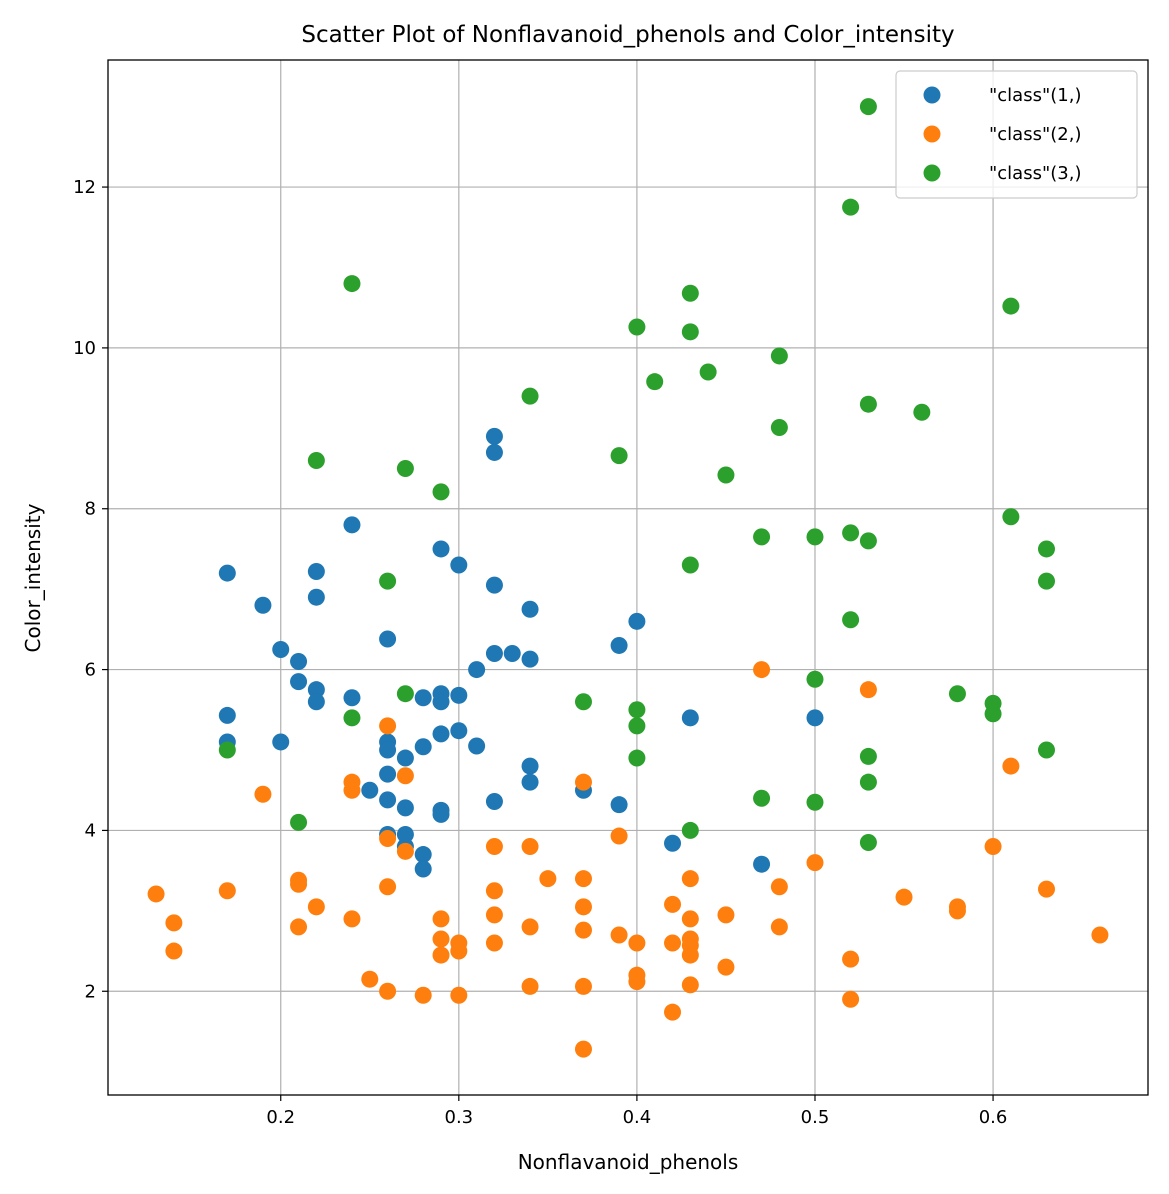 The image size is (1169, 1194). Describe the element at coordinates (84, 187) in the screenshot. I see `y-tick-label: 12` at that location.